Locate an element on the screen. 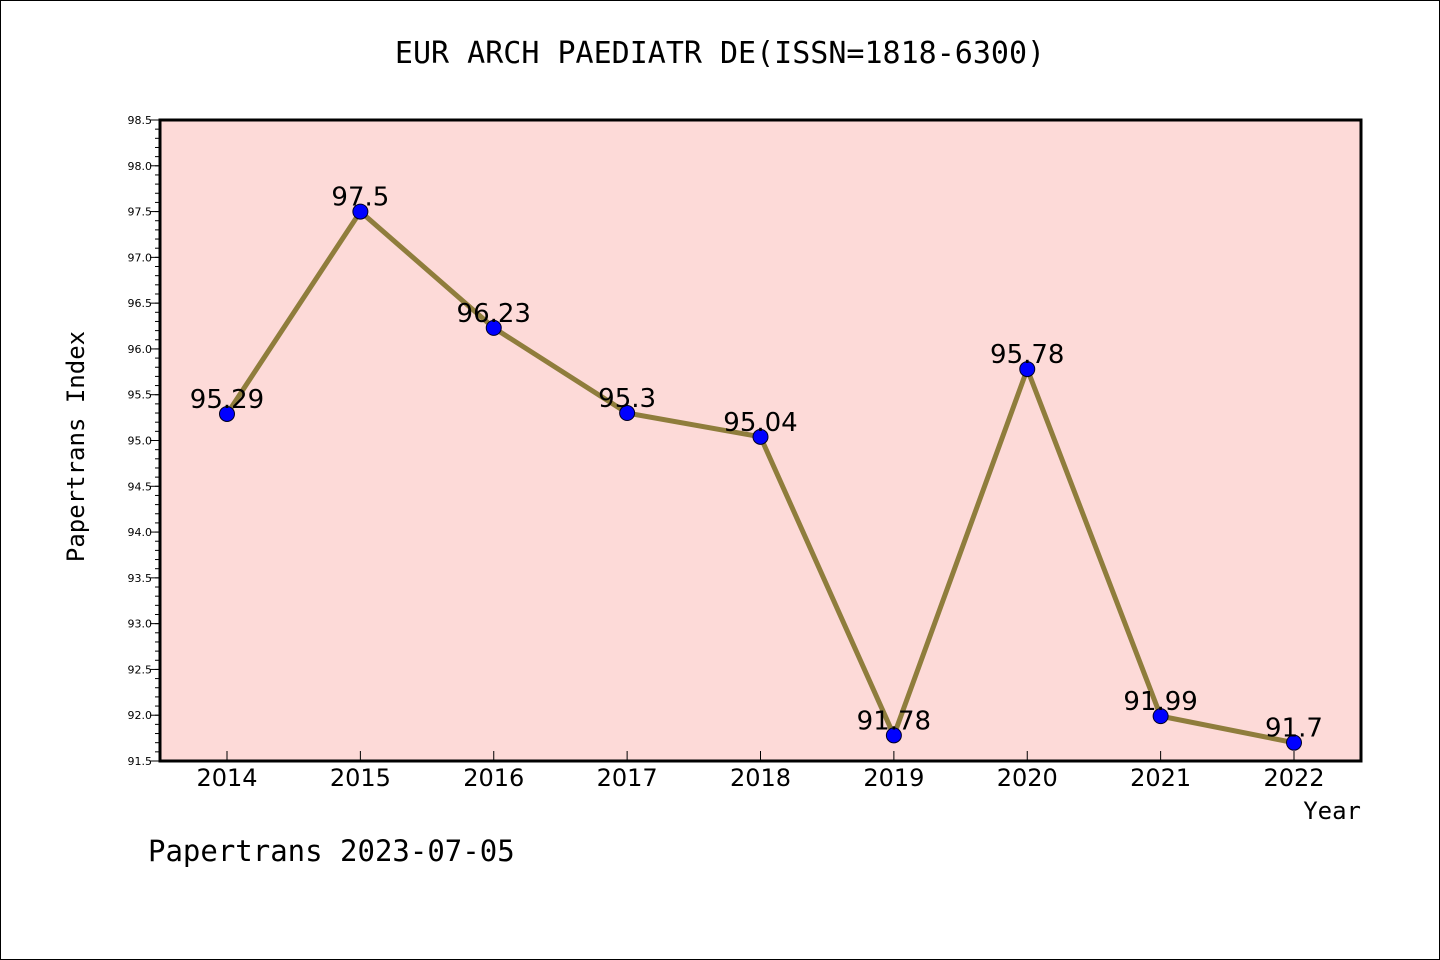 This screenshot has width=1440, height=960. data-label: 91.78 is located at coordinates (894, 721).